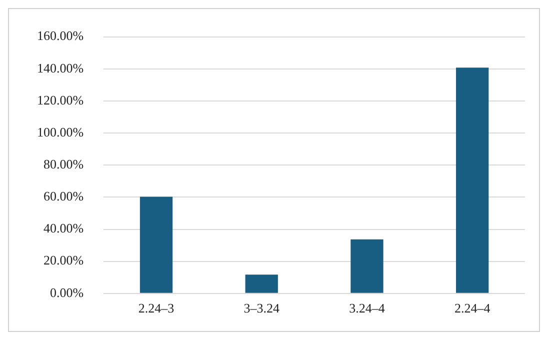 The height and width of the screenshot is (342, 550). What do you see at coordinates (67, 292) in the screenshot?
I see `y-tick-label: 0.00%` at bounding box center [67, 292].